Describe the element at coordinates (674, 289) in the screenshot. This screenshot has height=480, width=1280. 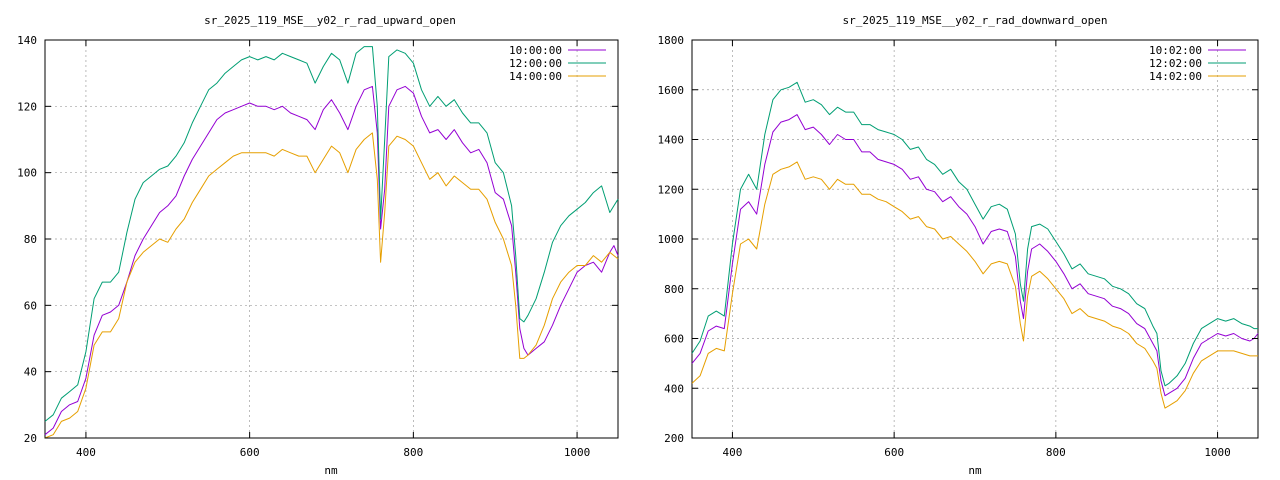
I see `y-tick-label: 800` at that location.